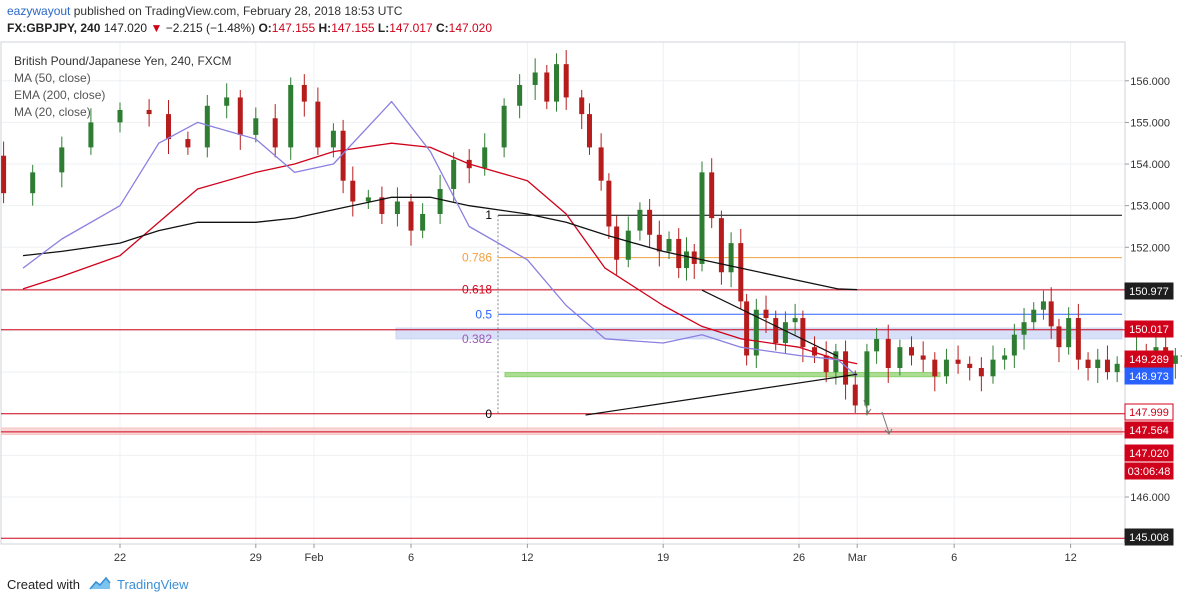 The height and width of the screenshot is (602, 1182). What do you see at coordinates (52, 78) in the screenshot?
I see `legend-indicator: MA (50, close)` at bounding box center [52, 78].